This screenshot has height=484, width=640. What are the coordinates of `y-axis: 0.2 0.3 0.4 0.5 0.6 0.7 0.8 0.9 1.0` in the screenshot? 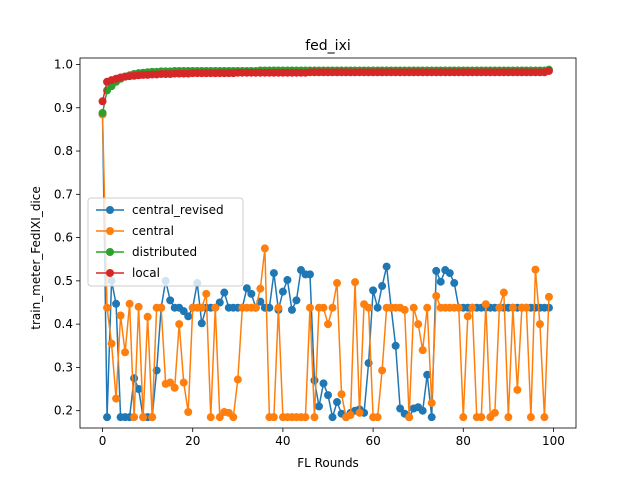 It's located at (67, 237).